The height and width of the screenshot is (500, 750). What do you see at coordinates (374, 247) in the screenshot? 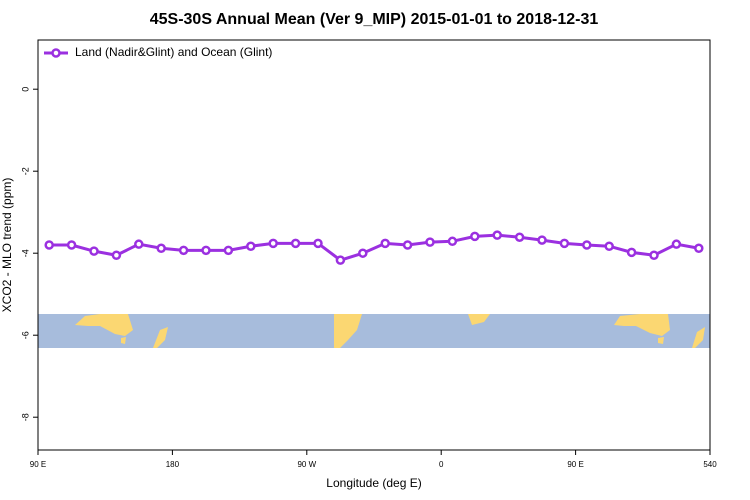
I see `series-line` at bounding box center [374, 247].